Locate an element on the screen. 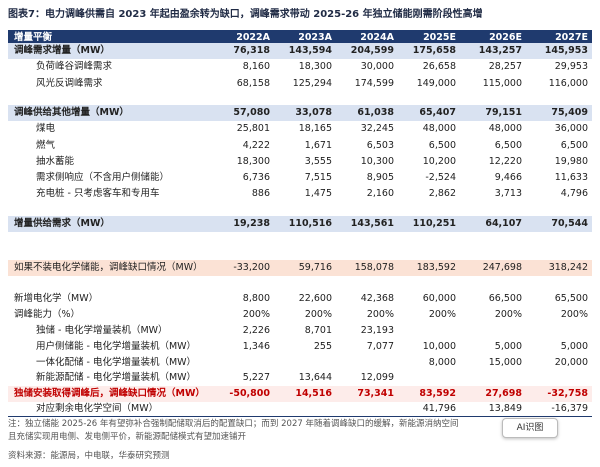 The width and height of the screenshot is (600, 467). cell: 204,599 is located at coordinates (372, 50).